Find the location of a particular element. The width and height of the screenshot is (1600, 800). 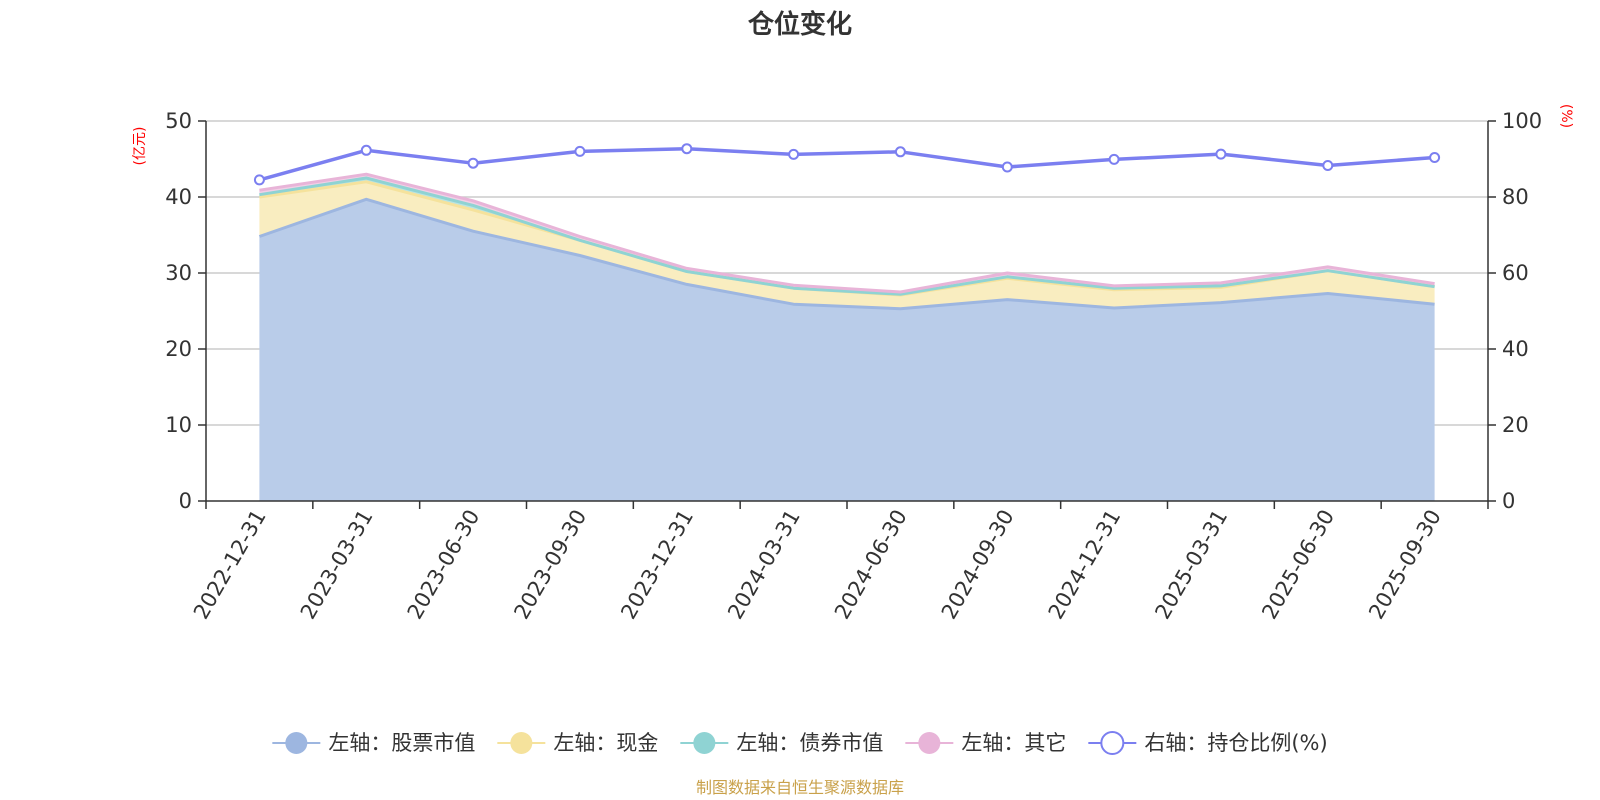

x-tick-label: 2022-12-31 is located at coordinates (230, 565).